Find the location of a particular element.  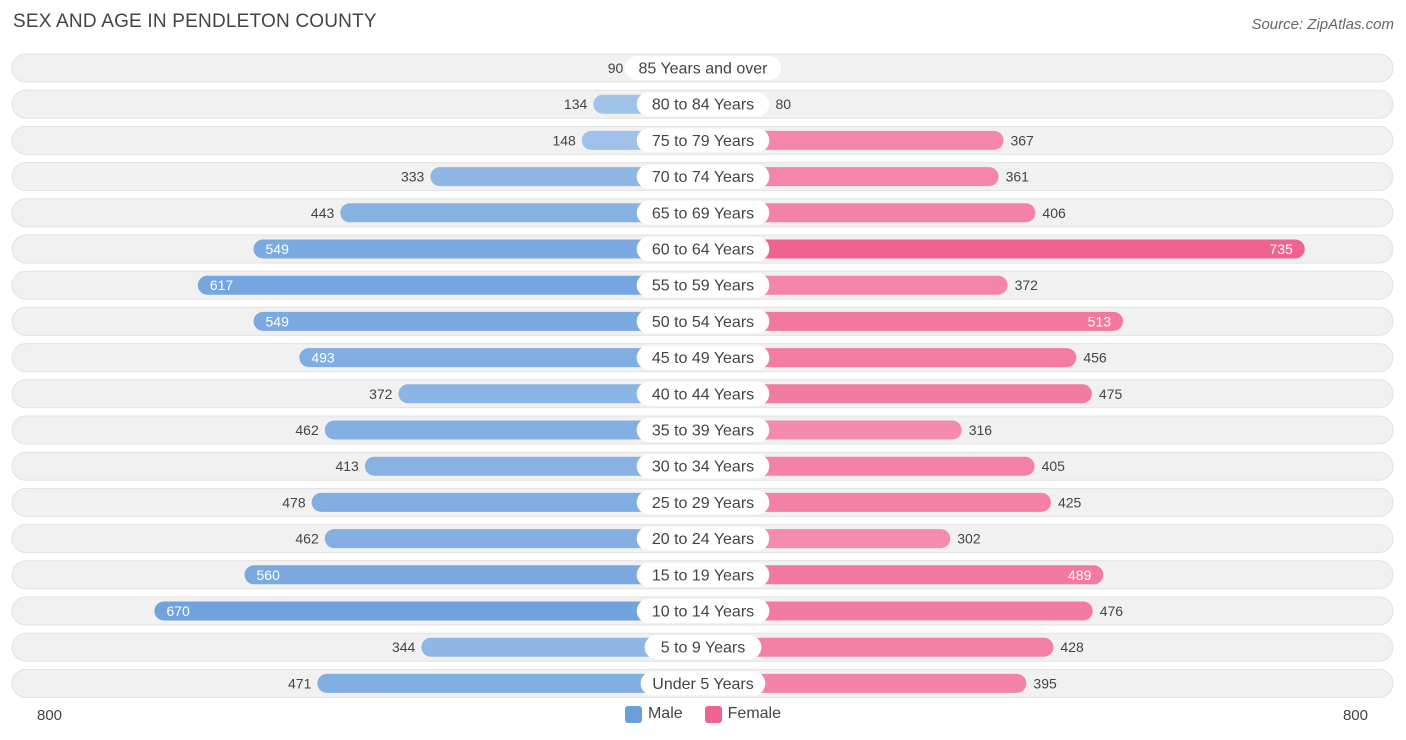

chart-row: 617 372 55 to 59 Years is located at coordinates (702, 285).